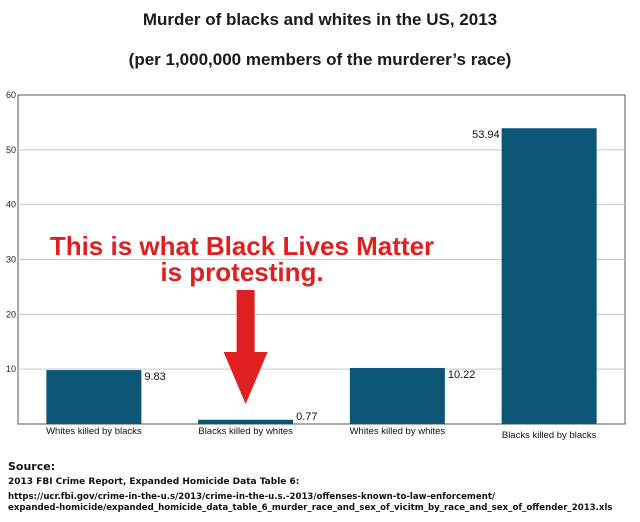  What do you see at coordinates (11, 260) in the screenshot?
I see `y-tick-label: 30` at bounding box center [11, 260].